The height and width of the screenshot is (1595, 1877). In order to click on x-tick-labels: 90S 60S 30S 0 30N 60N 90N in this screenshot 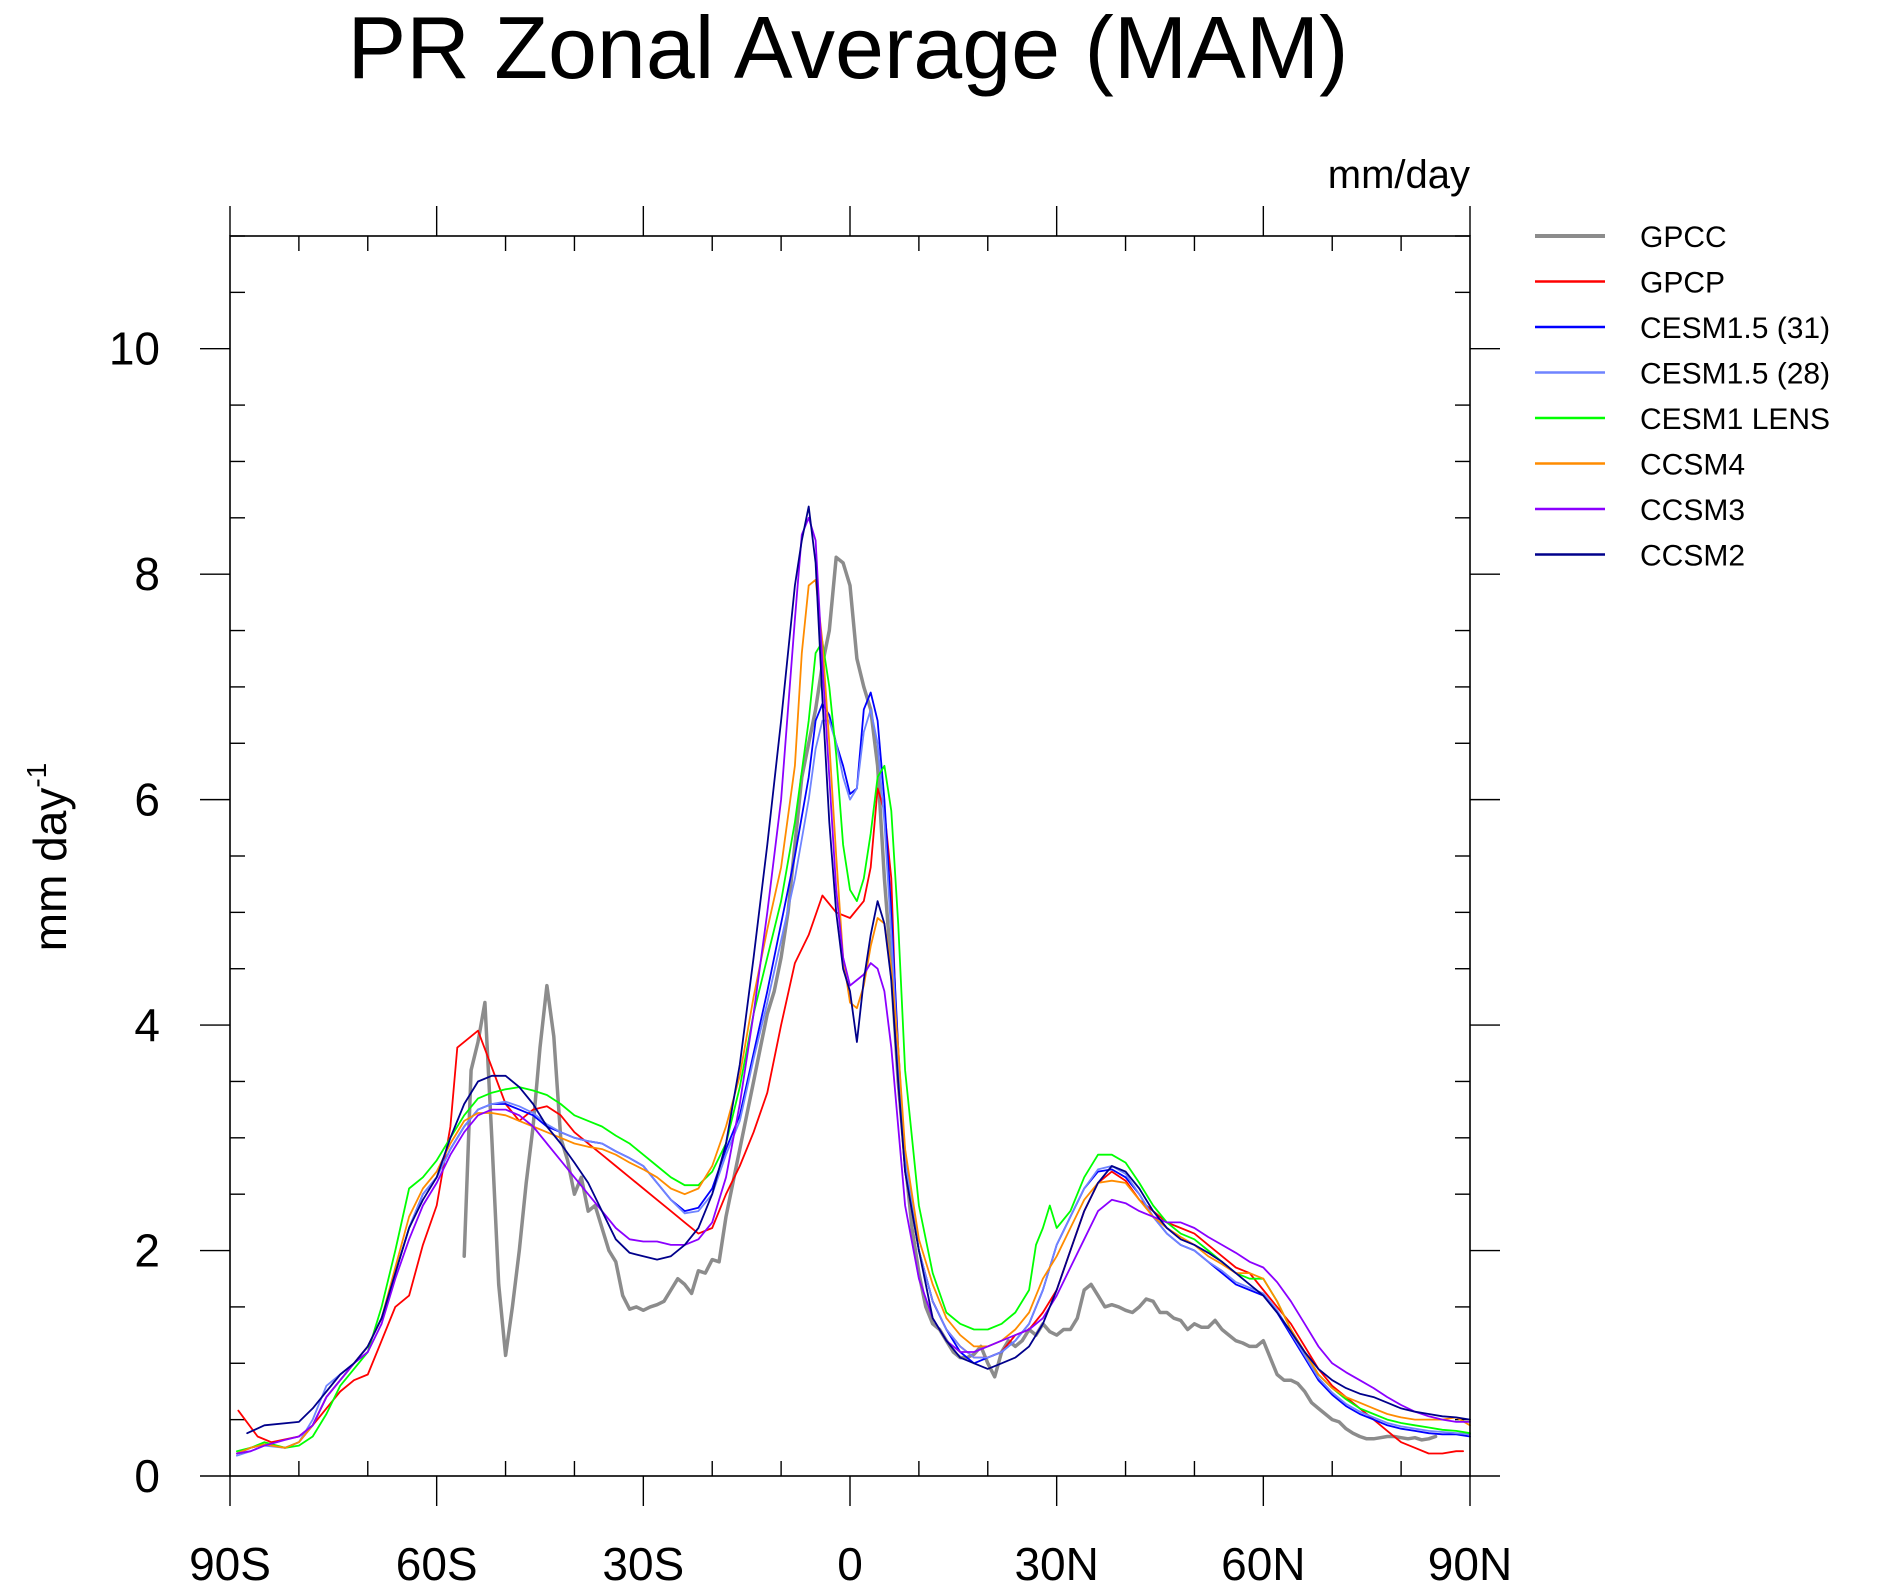, I will do `click(850, 1564)`.